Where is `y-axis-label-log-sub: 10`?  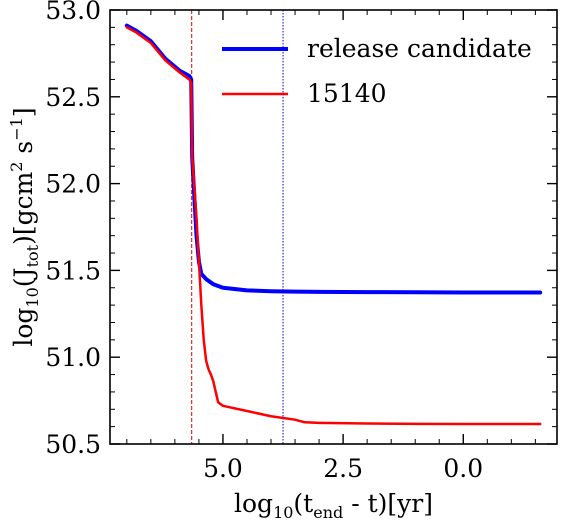
y-axis-label-log-sub: 10 is located at coordinates (32, 297).